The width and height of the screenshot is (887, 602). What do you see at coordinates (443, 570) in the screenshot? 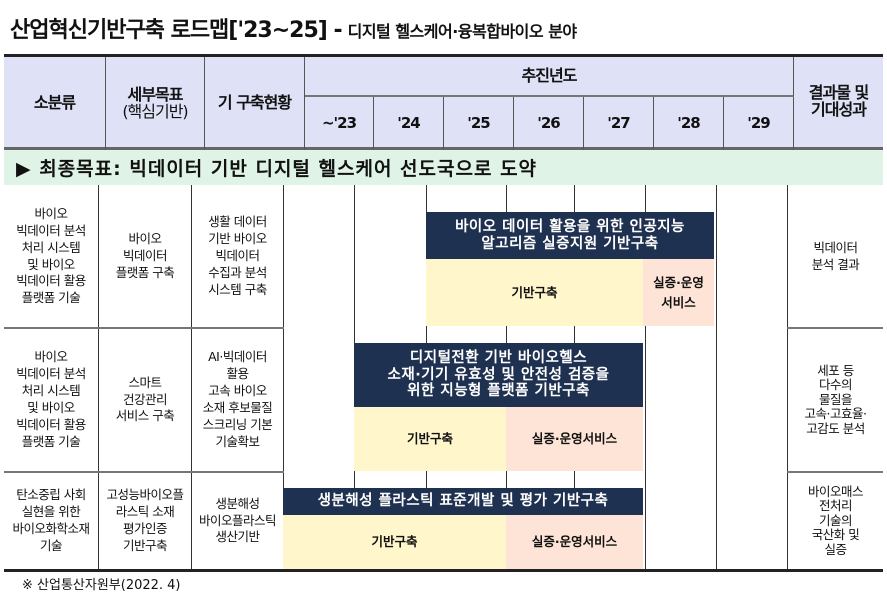
I see `table-bottom-border` at bounding box center [443, 570].